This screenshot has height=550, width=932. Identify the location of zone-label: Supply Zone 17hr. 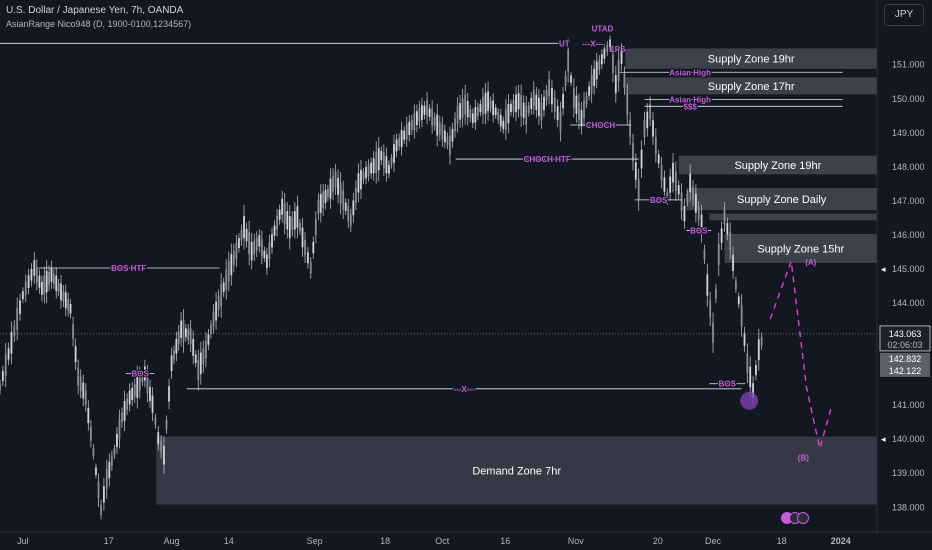
(751, 87).